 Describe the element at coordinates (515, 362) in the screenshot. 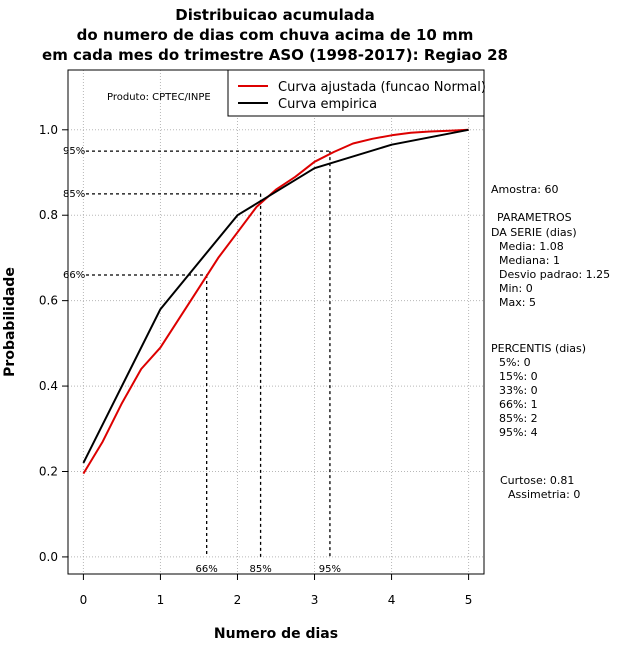

I see `percentil-5: 5%: 0` at that location.